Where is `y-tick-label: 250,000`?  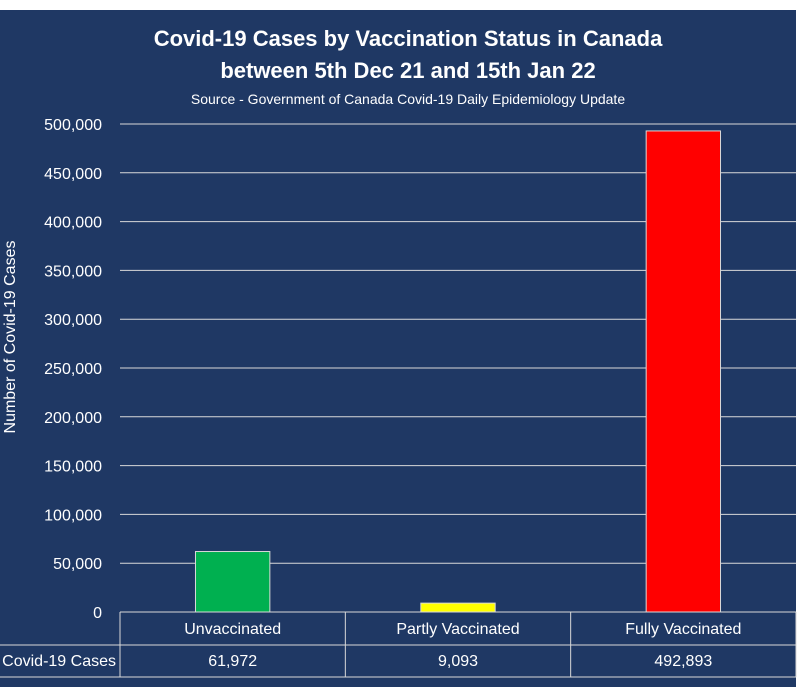 y-tick-label: 250,000 is located at coordinates (73, 369).